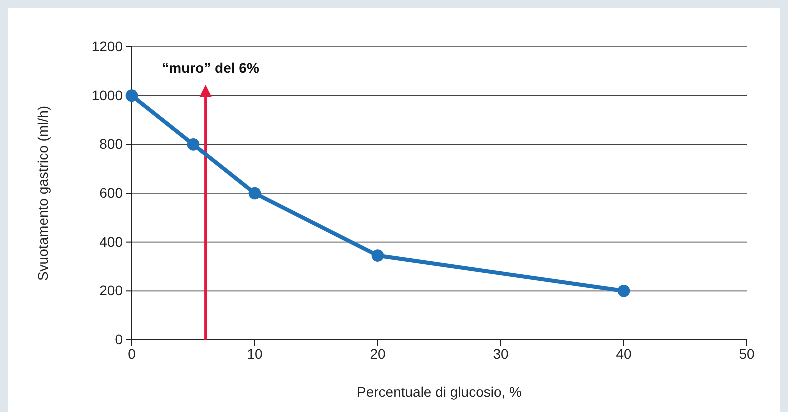 Image resolution: width=788 pixels, height=412 pixels. Describe the element at coordinates (255, 354) in the screenshot. I see `x-tick-label: 10` at that location.